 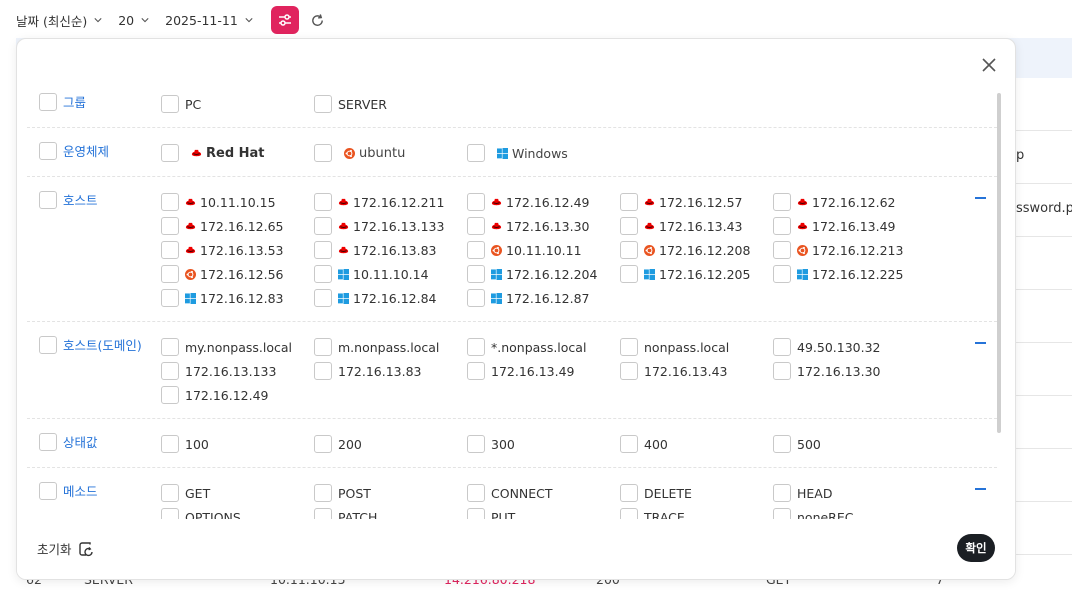 I want to click on filter-option: *.nonpass.local, so click(x=543, y=347).